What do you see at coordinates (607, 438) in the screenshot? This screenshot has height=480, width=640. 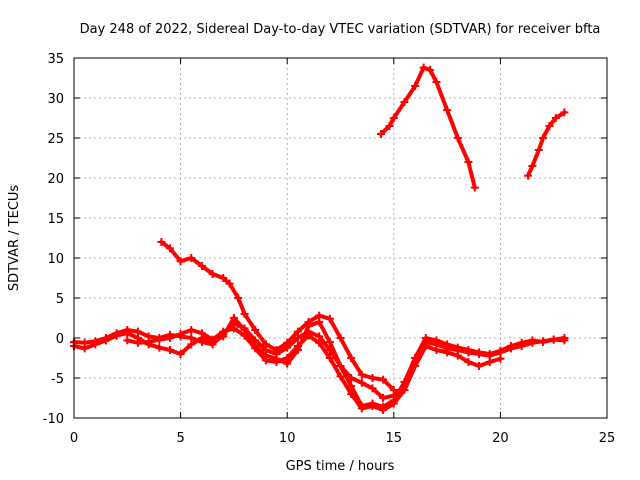 I see `x-tick-label: 25` at bounding box center [607, 438].